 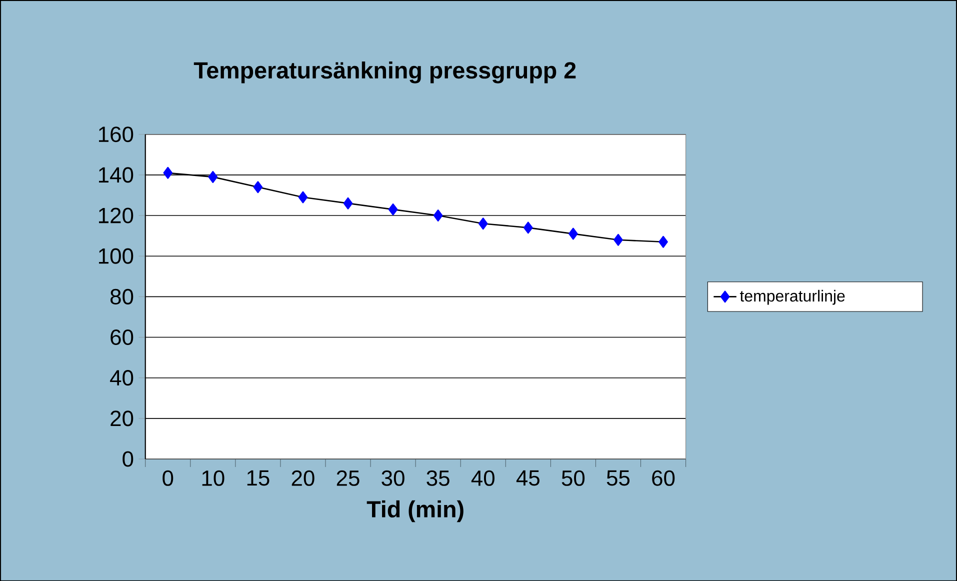 What do you see at coordinates (663, 478) in the screenshot?
I see `x-tick-label: 60` at bounding box center [663, 478].